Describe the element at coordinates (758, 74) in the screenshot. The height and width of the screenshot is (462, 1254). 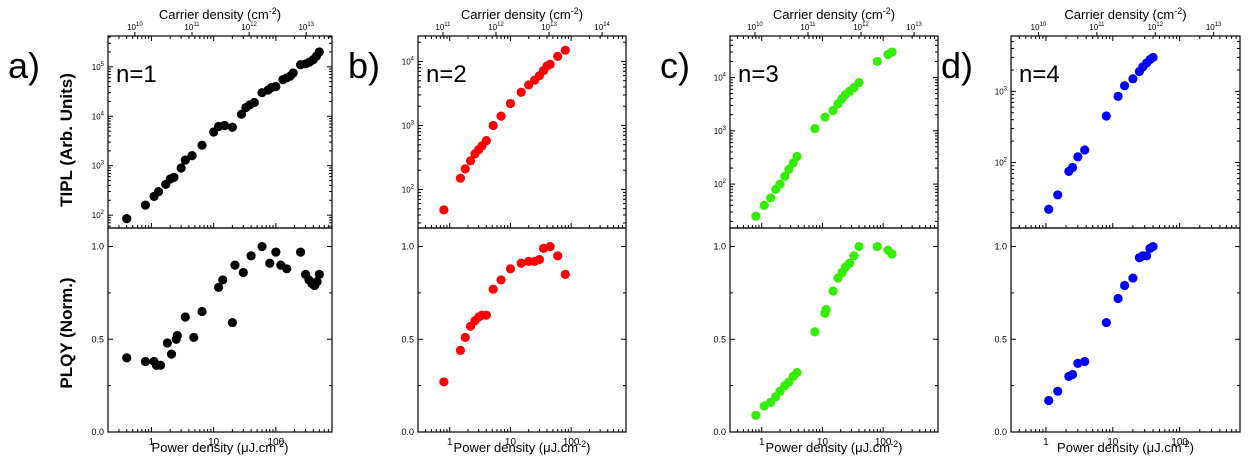
I see `series-annotation: n=3` at that location.